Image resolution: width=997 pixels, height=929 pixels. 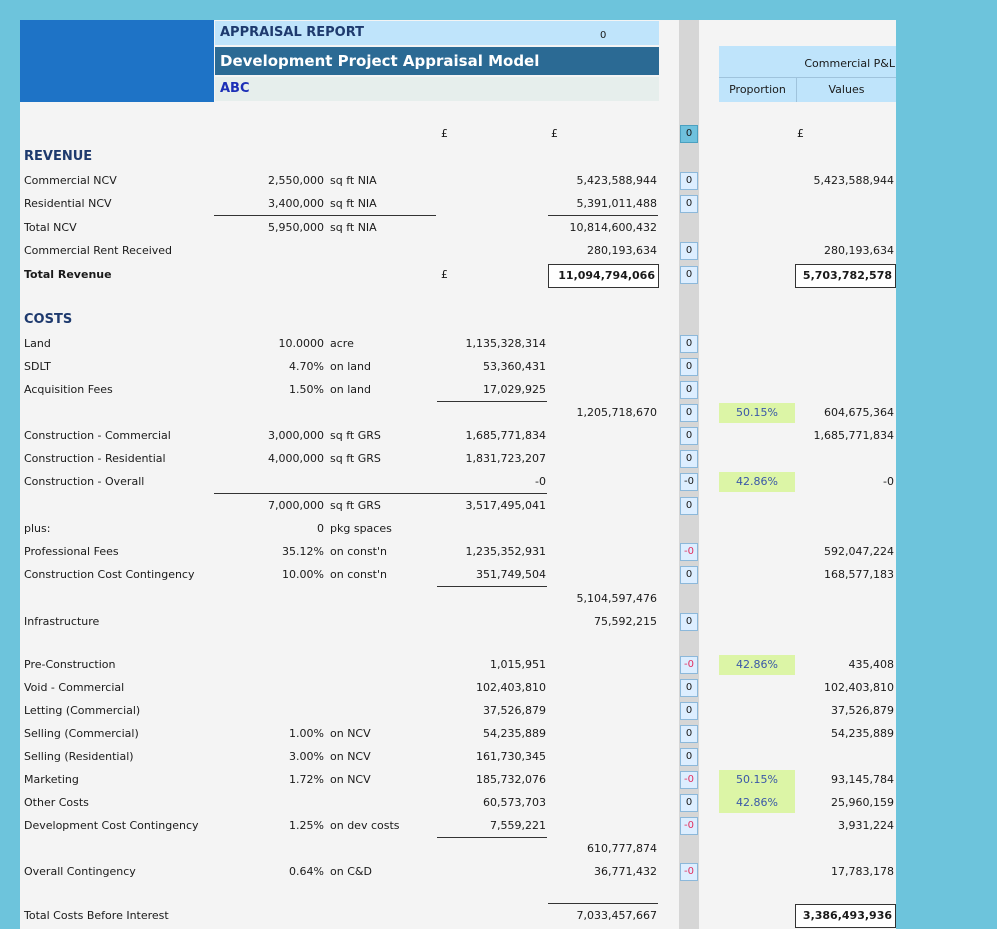 I want to click on currency-pl: £, so click(x=800, y=133).